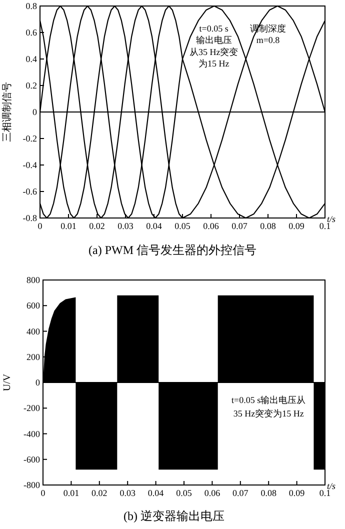  Describe the element at coordinates (32, 433) in the screenshot. I see `y-tick-label: -400` at that location.